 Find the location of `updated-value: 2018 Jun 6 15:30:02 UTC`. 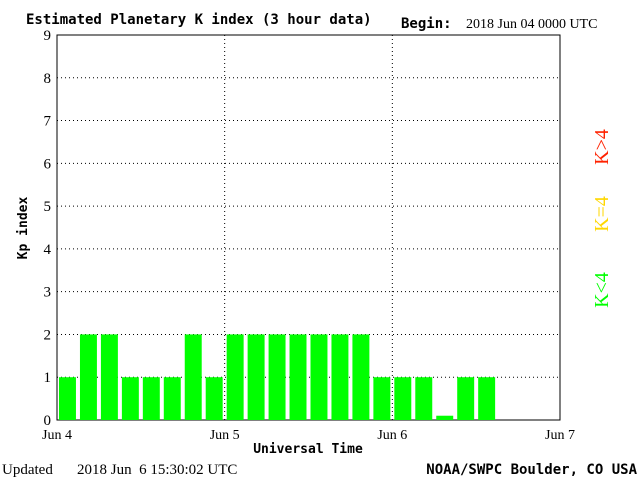

updated-value: 2018 Jun 6 15:30:02 UTC is located at coordinates (157, 470).